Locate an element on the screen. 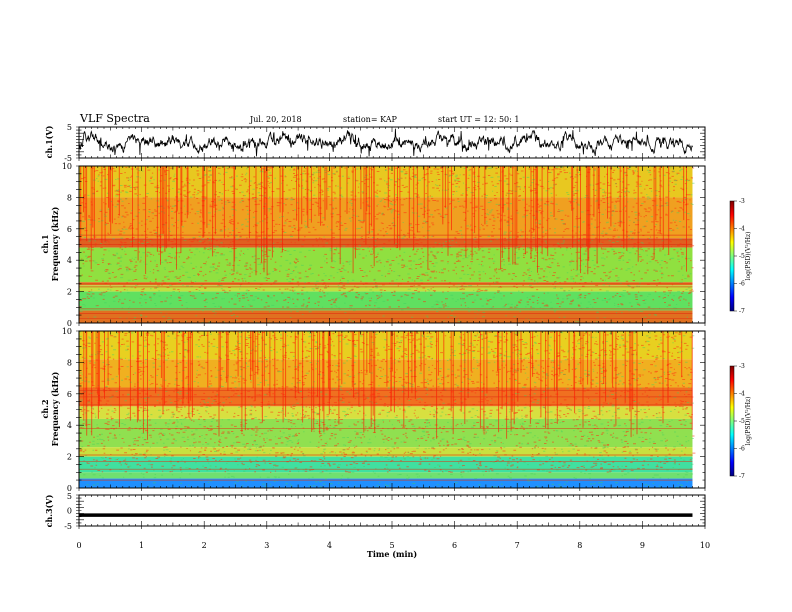  ch2-spectrogram-ylabel: Frequency (kHz) is located at coordinates (55, 408).